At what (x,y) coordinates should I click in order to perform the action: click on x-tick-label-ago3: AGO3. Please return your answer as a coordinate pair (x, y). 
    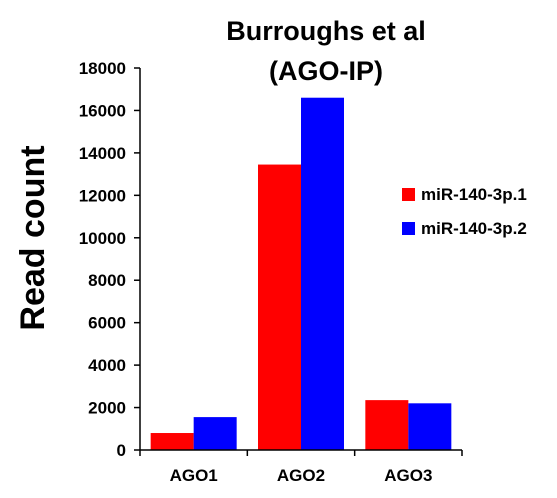
    Looking at the image, I should click on (408, 475).